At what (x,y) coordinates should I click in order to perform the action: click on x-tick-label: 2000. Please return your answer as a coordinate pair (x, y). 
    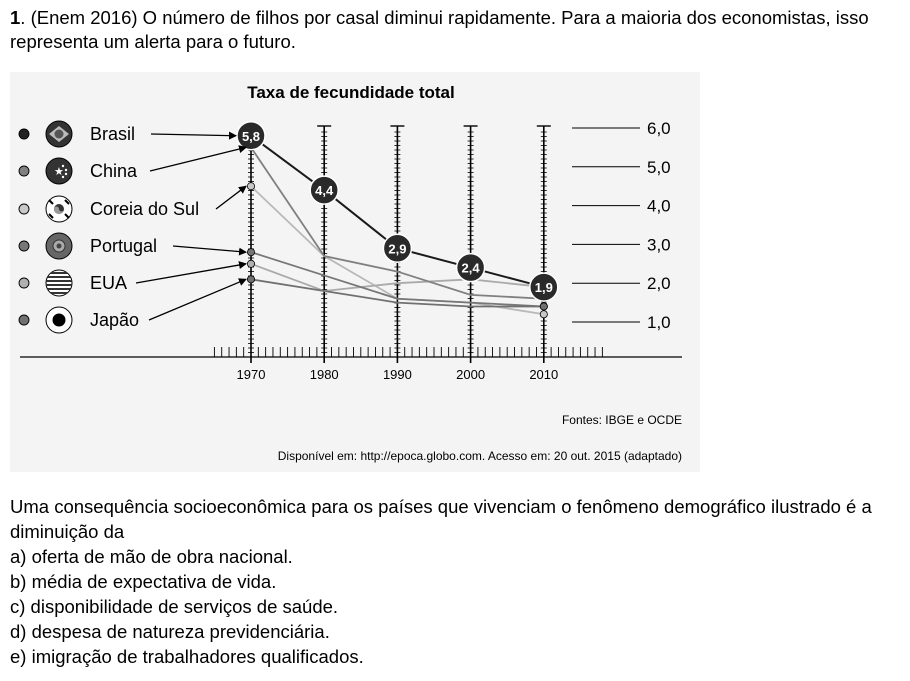
    Looking at the image, I should click on (470, 374).